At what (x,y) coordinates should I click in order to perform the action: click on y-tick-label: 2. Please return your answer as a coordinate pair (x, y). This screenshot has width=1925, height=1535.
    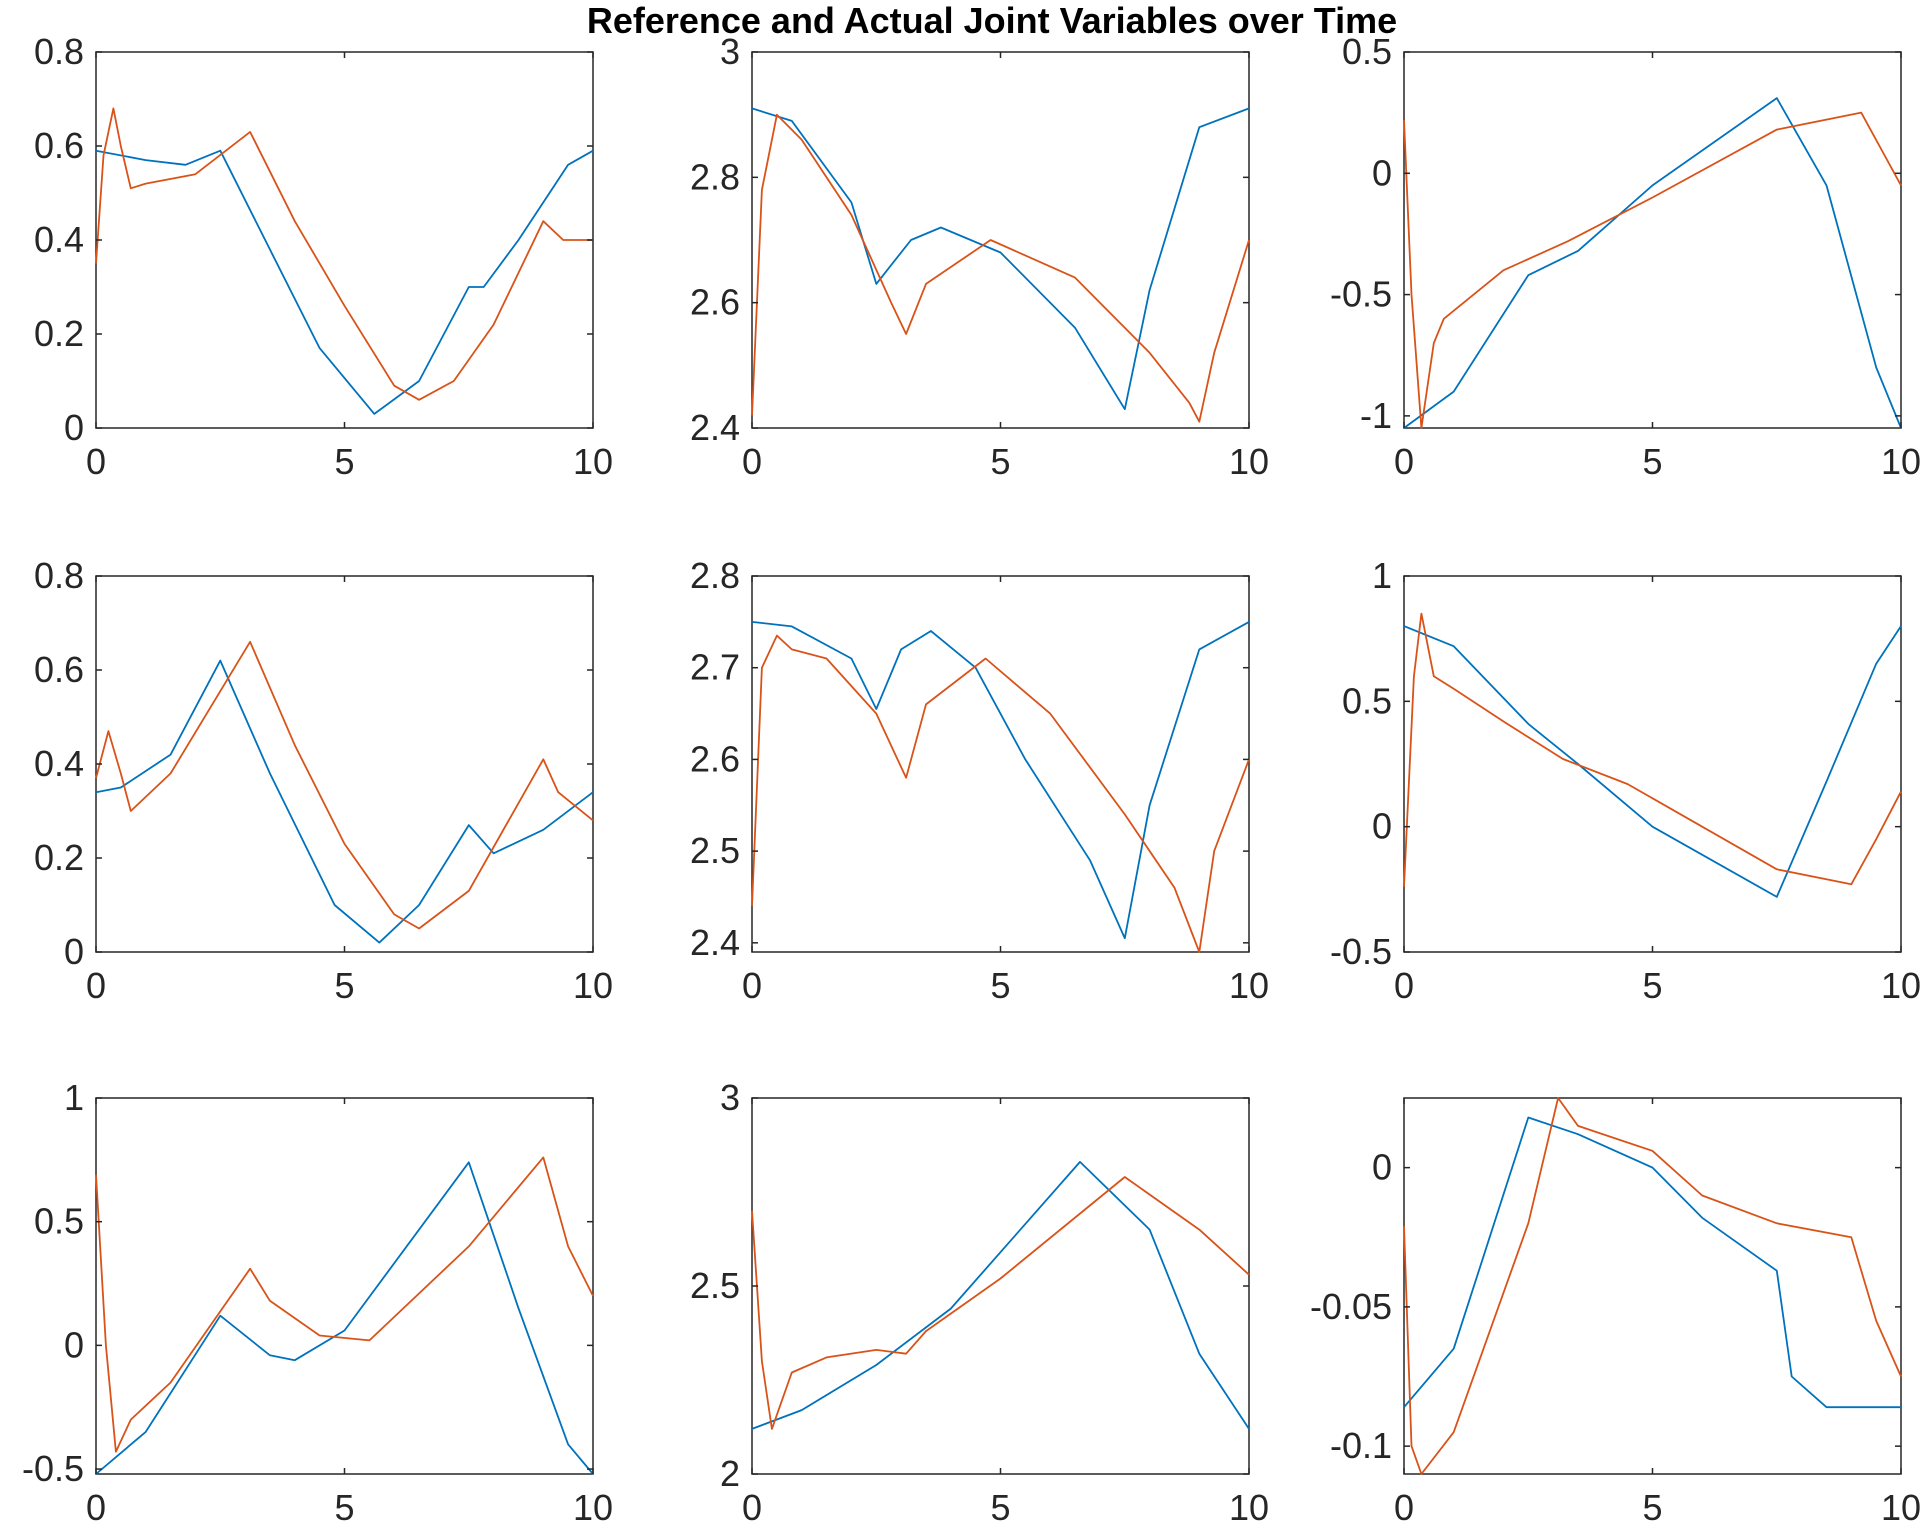
    Looking at the image, I should click on (730, 1473).